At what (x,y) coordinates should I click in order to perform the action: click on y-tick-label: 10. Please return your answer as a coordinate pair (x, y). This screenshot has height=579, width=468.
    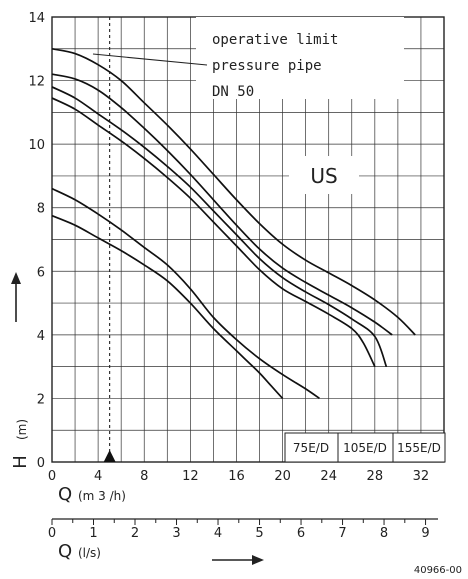
    Looking at the image, I should click on (36, 145).